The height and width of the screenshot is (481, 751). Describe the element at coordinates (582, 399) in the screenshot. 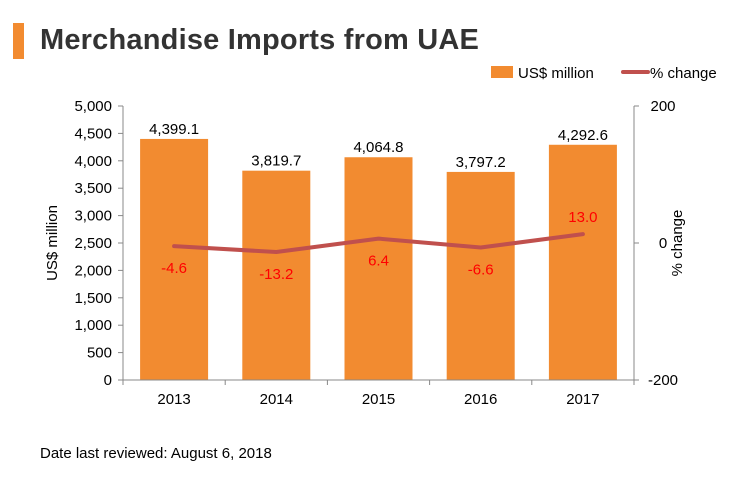

I see `x-tick-label: 2017` at that location.